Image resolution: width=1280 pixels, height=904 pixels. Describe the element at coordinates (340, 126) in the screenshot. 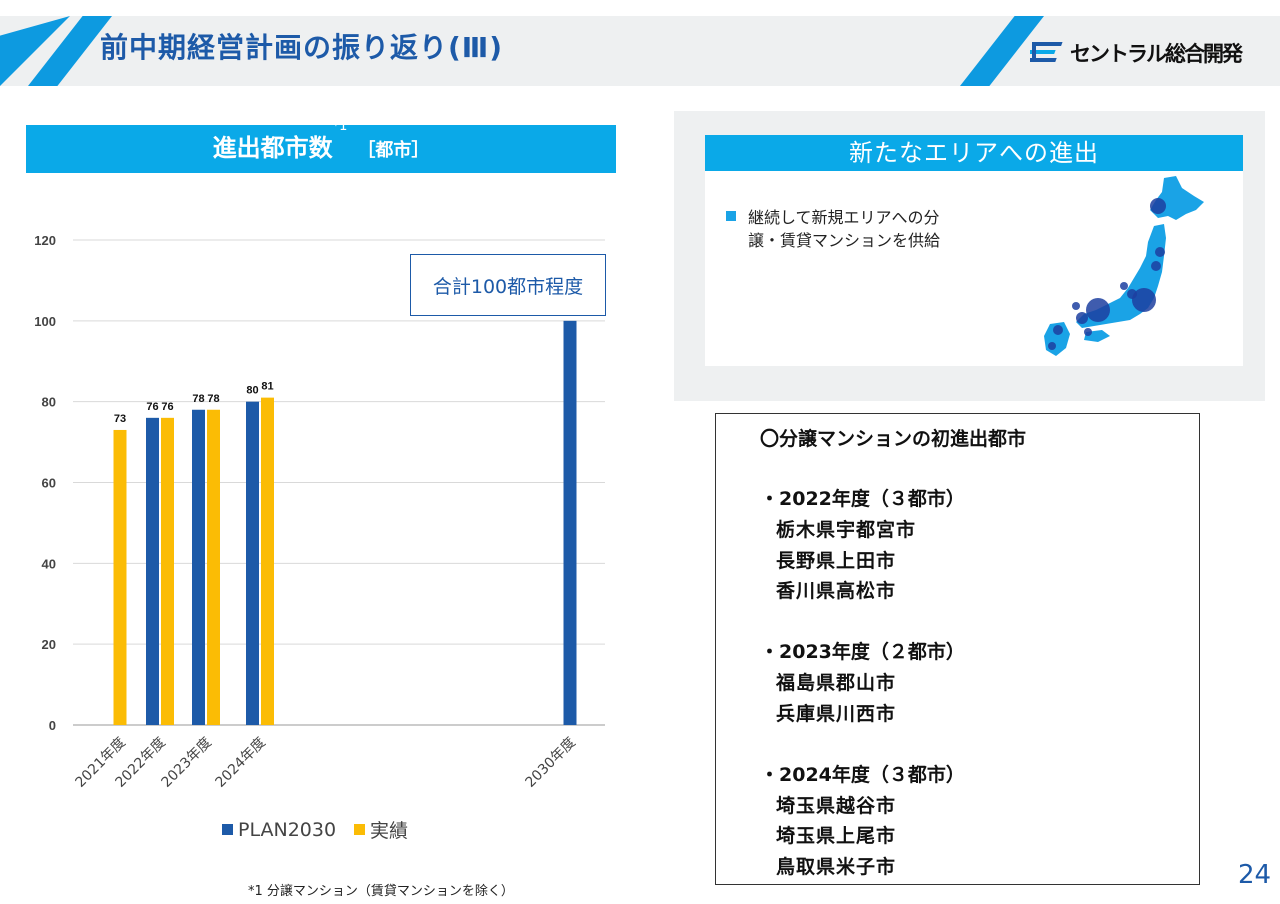

I see `chart-title-footnote-mark: *1` at that location.